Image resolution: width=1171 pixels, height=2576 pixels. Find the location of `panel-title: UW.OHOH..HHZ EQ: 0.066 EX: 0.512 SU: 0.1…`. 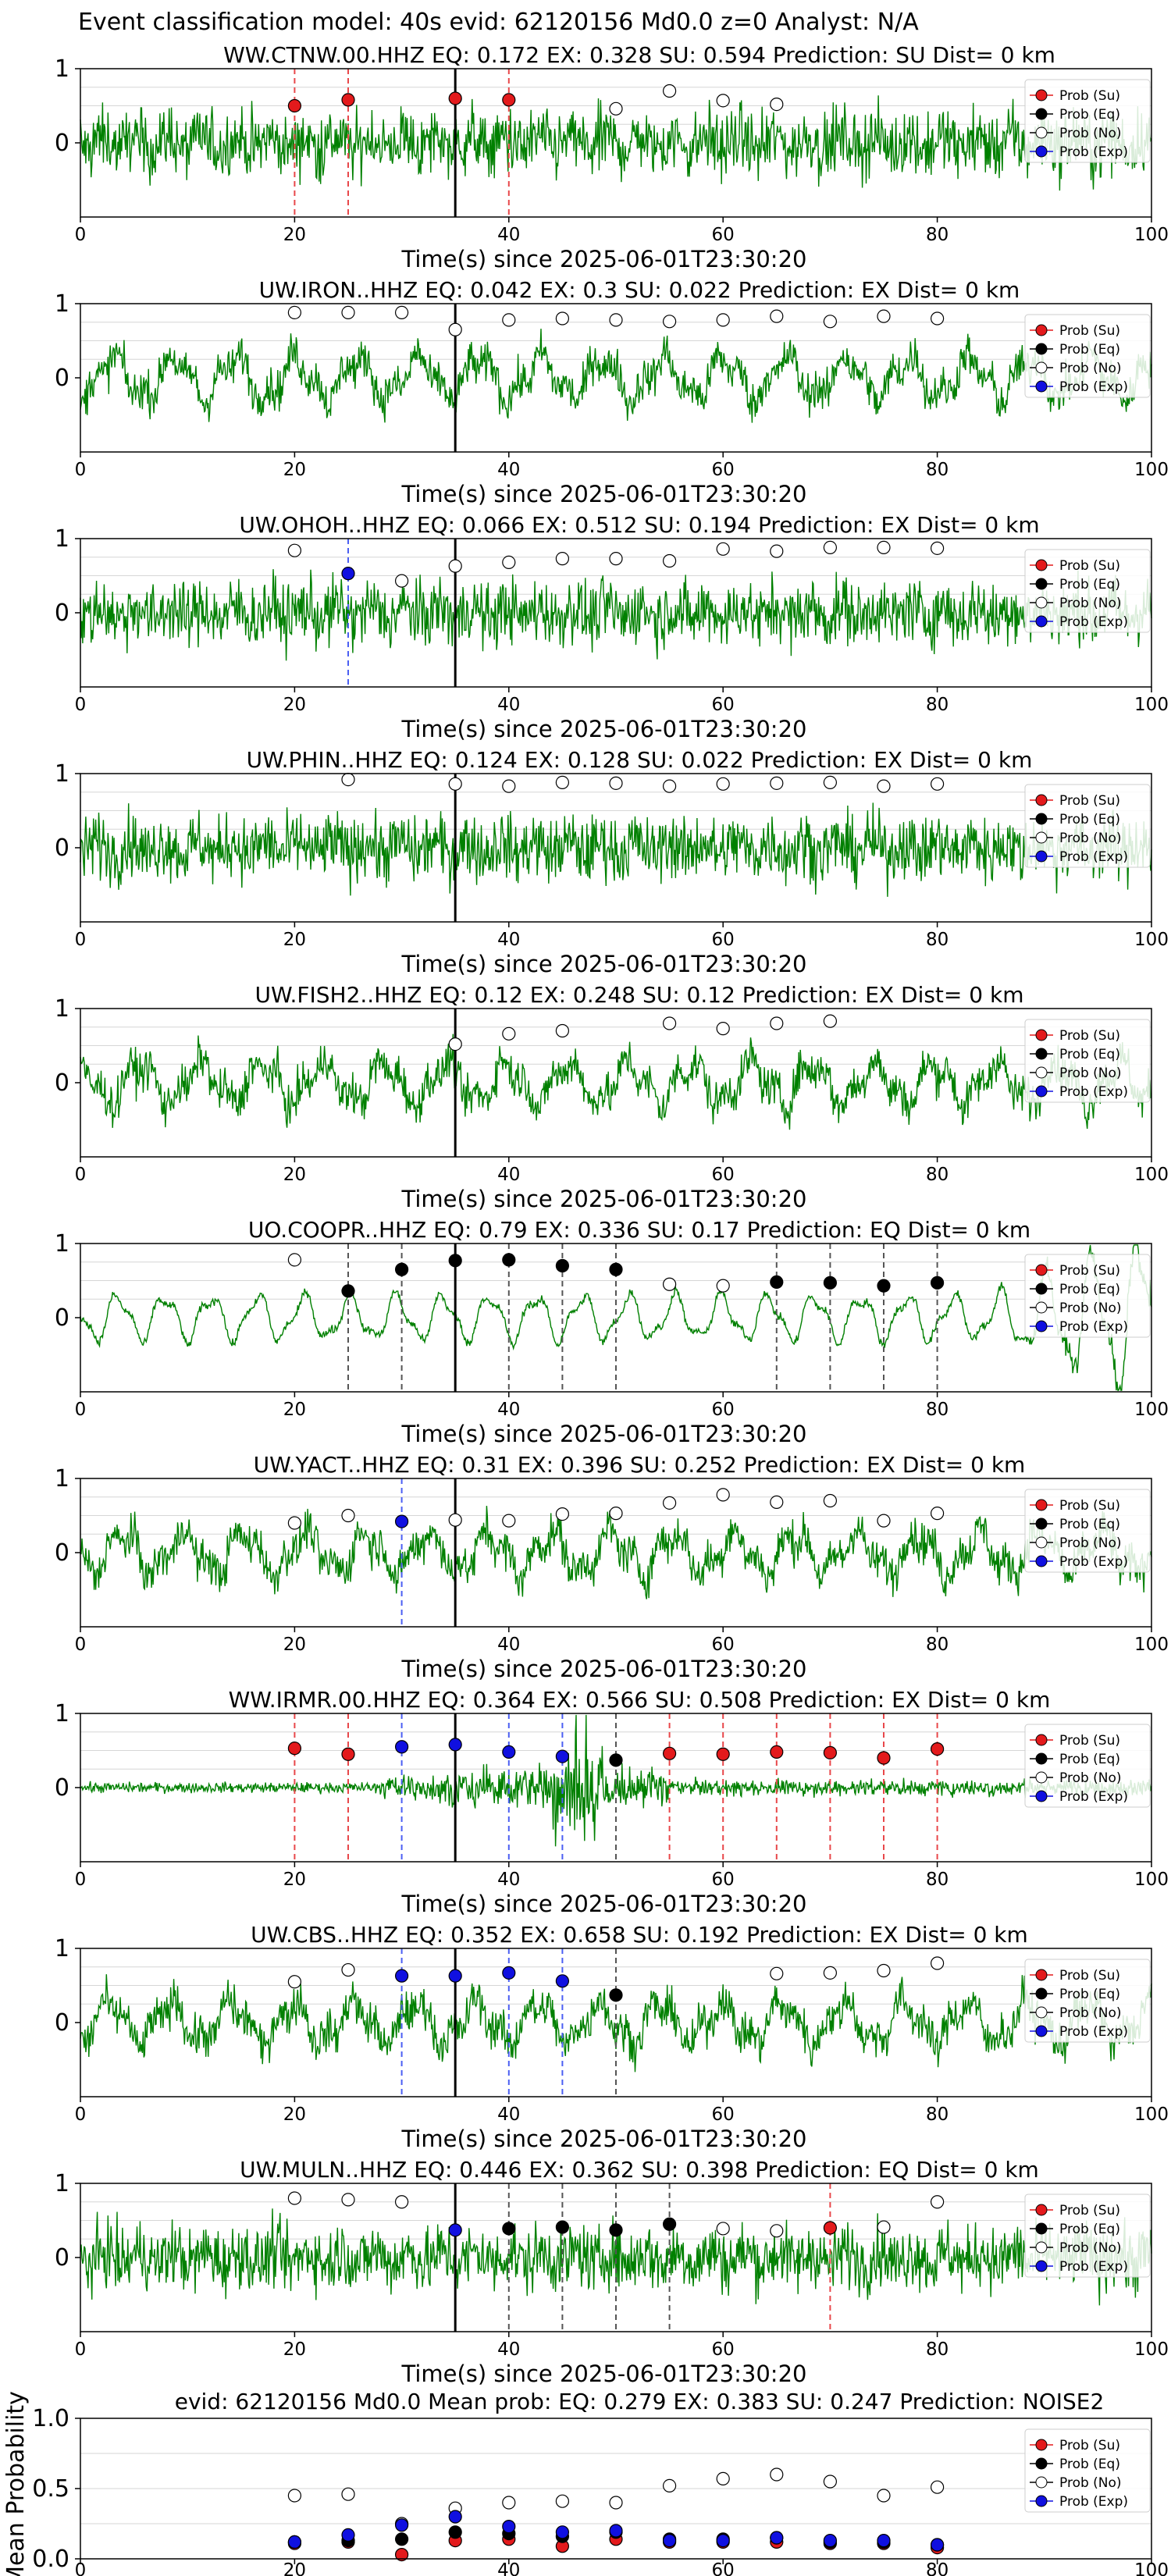

panel-title: UW.OHOH..HHZ EQ: 0.066 EX: 0.512 SU: 0.1… is located at coordinates (639, 525).